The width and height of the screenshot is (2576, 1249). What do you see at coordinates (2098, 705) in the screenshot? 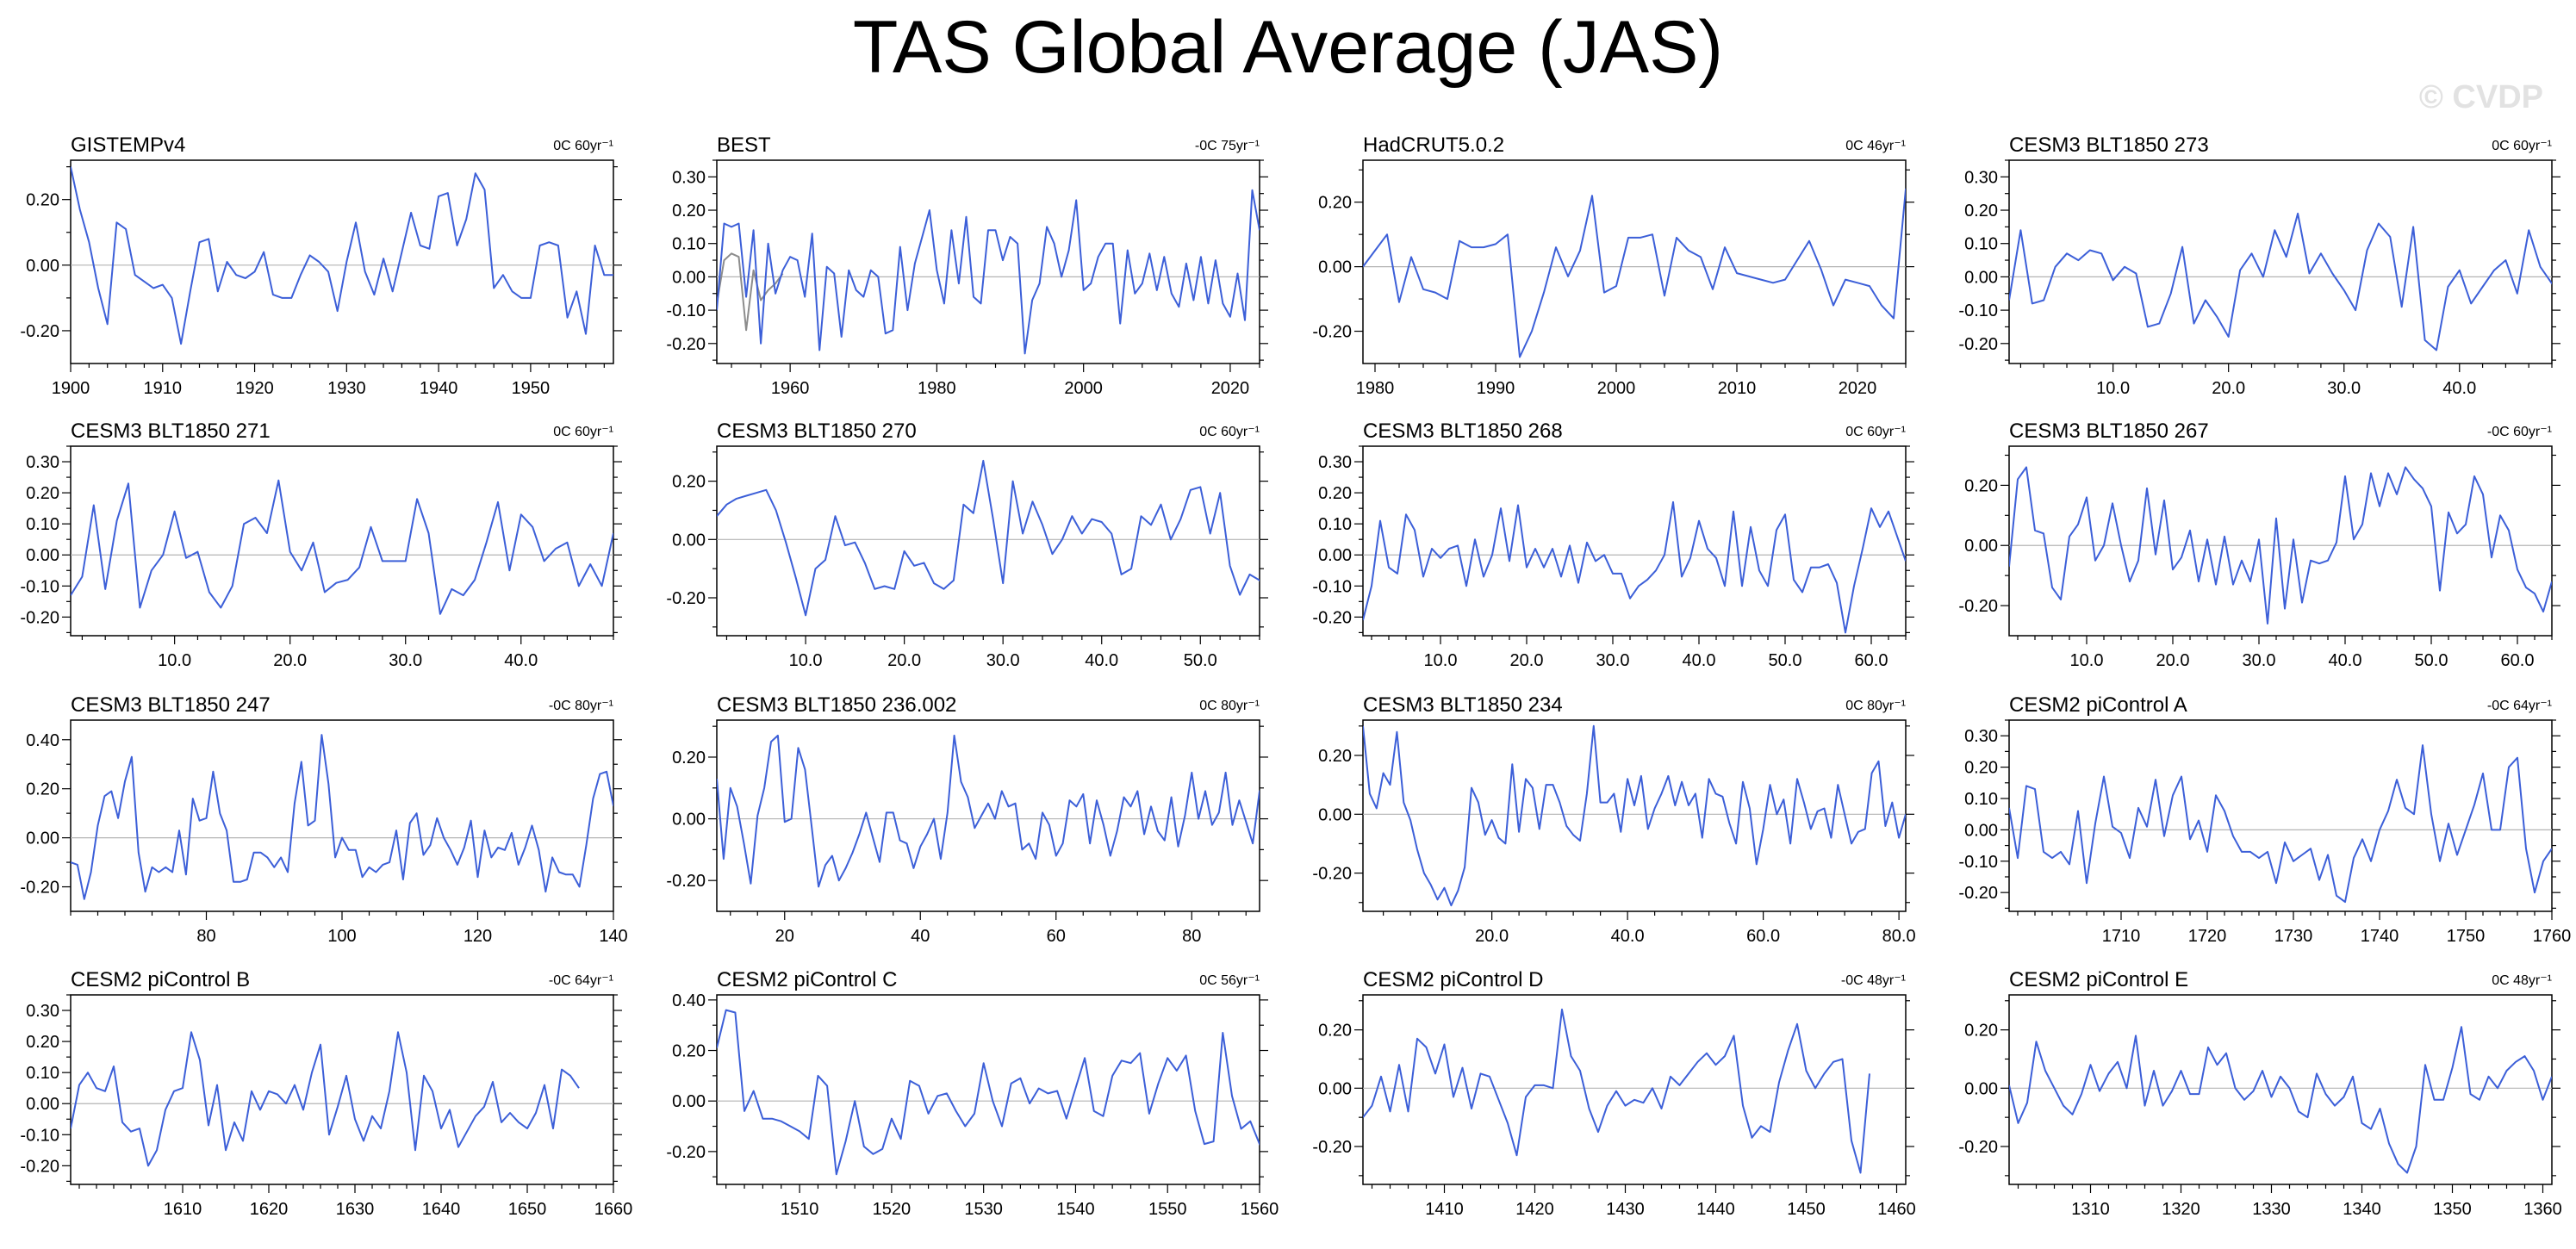
I see `panel-title: CESM2 piControl A` at bounding box center [2098, 705].